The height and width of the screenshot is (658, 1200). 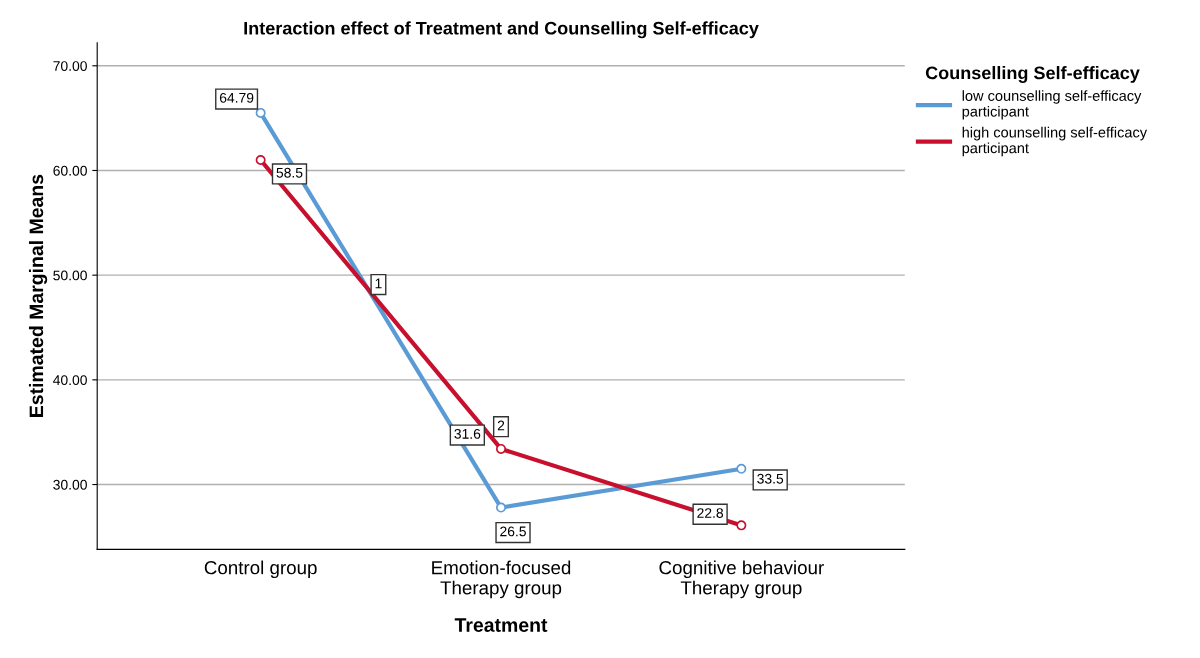 I want to click on legend-label: high counselling self-efficacy participant, so click(x=1055, y=141).